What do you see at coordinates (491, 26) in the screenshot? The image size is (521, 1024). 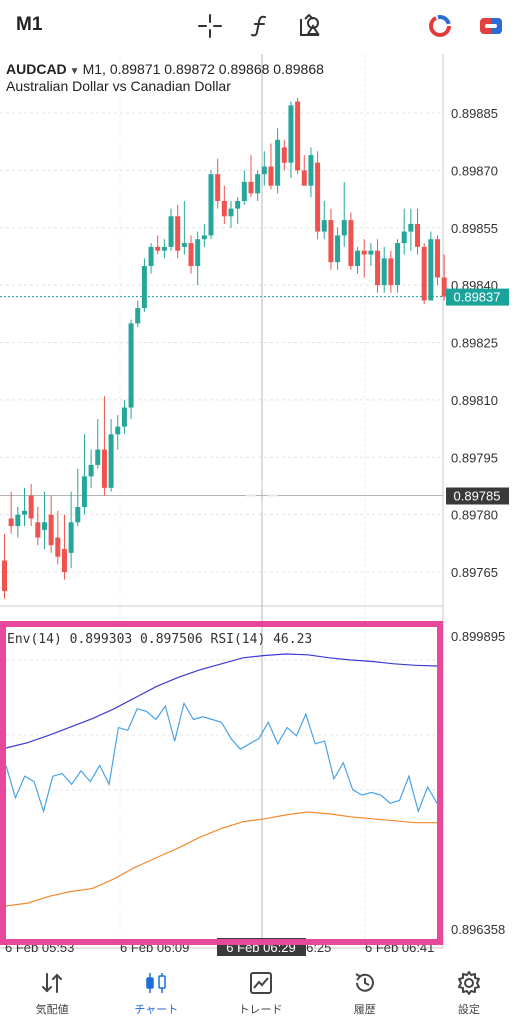 I see `one-click-trading-icon` at bounding box center [491, 26].